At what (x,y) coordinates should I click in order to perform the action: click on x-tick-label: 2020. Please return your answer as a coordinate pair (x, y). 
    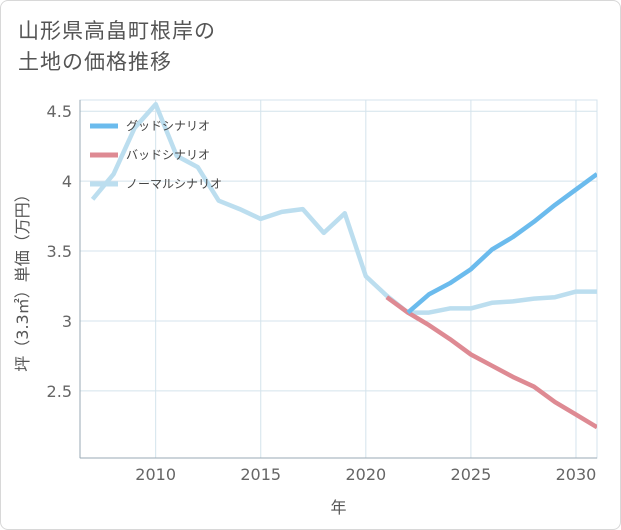
    Looking at the image, I should click on (365, 474).